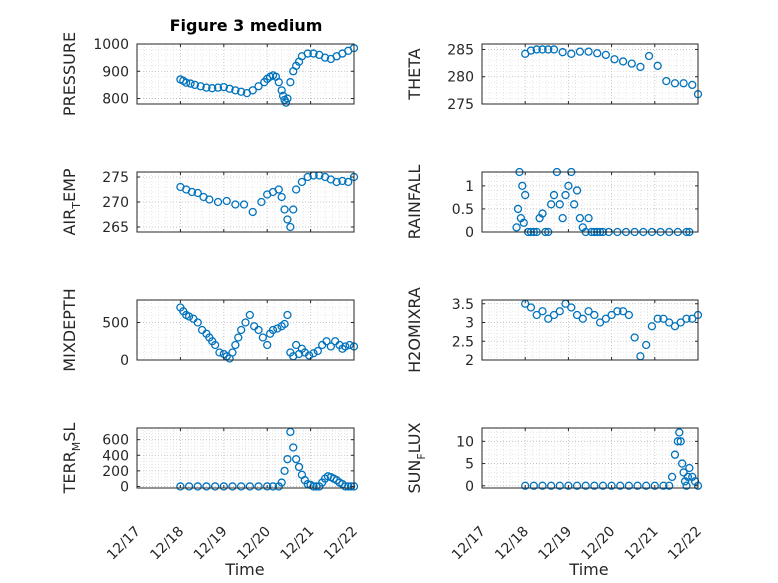 This screenshot has height=583, width=778. What do you see at coordinates (685, 544) in the screenshot?
I see `x-tick-label: 12/22` at bounding box center [685, 544].